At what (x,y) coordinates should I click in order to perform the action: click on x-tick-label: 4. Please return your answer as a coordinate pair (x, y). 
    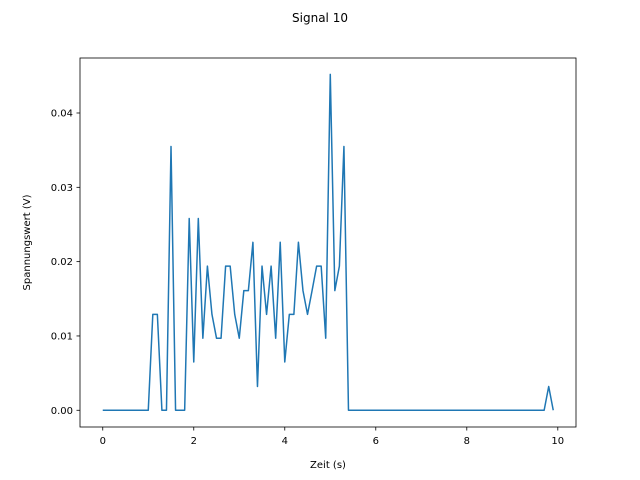
    Looking at the image, I should click on (285, 441).